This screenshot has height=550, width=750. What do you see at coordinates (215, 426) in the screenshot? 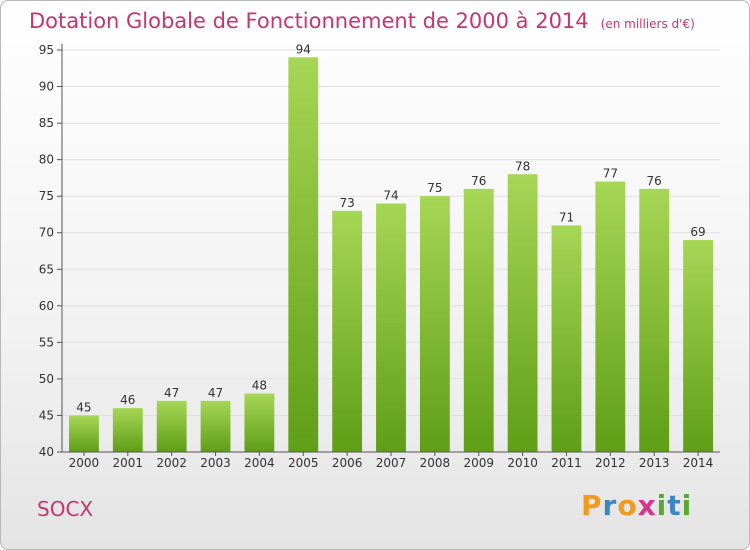
I see `bar-2003` at bounding box center [215, 426].